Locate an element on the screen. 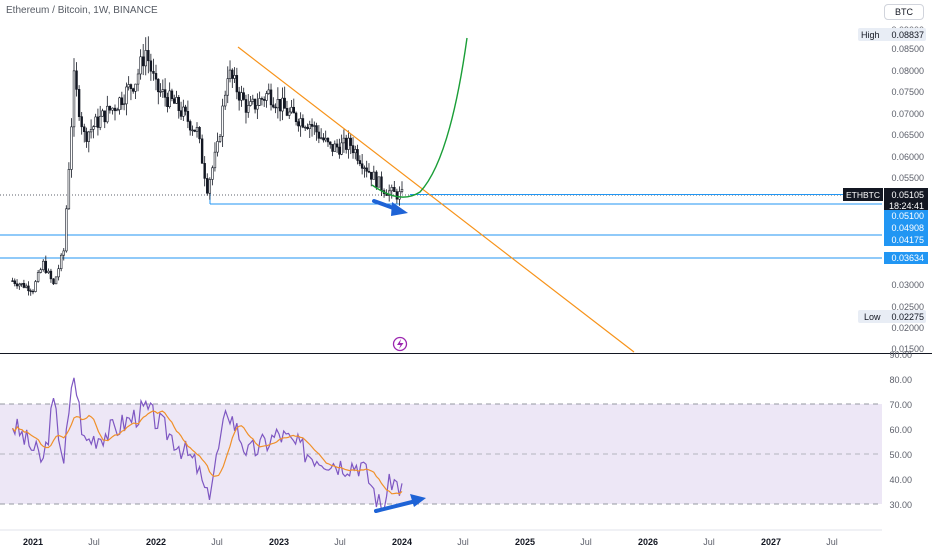  high-badge is located at coordinates (892, 34).